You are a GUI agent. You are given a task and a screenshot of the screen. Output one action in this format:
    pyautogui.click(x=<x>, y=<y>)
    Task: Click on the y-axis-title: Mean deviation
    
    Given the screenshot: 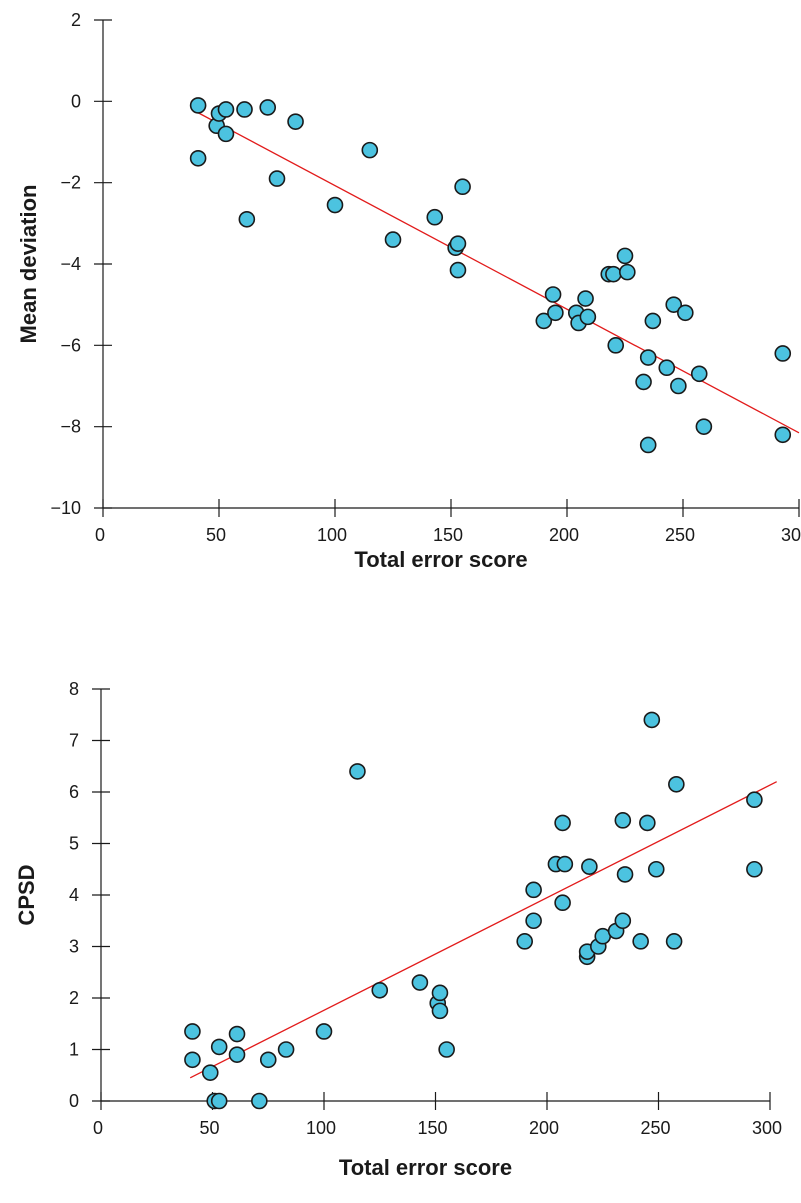 What is the action you would take?
    pyautogui.click(x=28, y=264)
    